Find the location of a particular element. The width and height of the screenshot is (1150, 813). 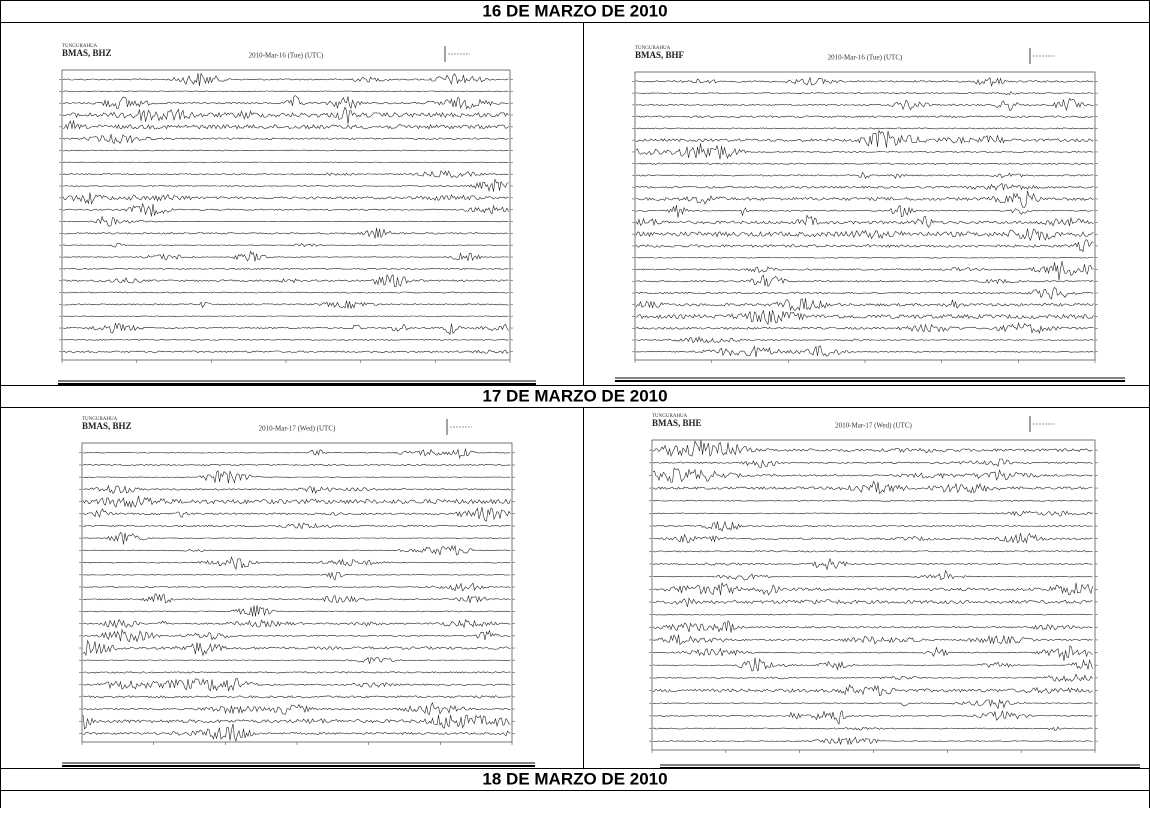

date-header: 17 DE MARZO DE 2010 is located at coordinates (574, 395).